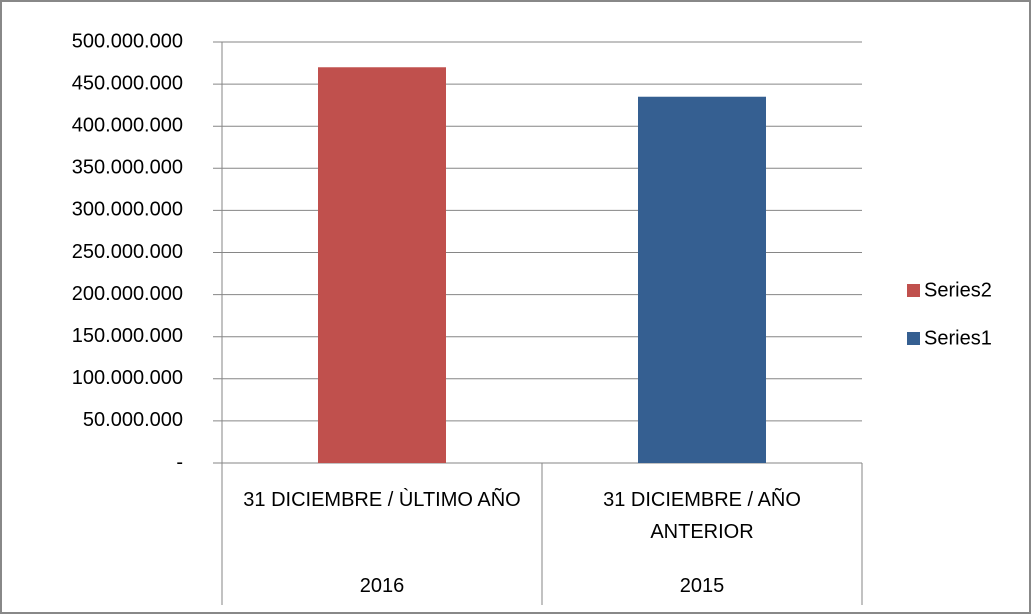  What do you see at coordinates (127, 125) in the screenshot?
I see `y-tick-label: 400.000.000` at bounding box center [127, 125].